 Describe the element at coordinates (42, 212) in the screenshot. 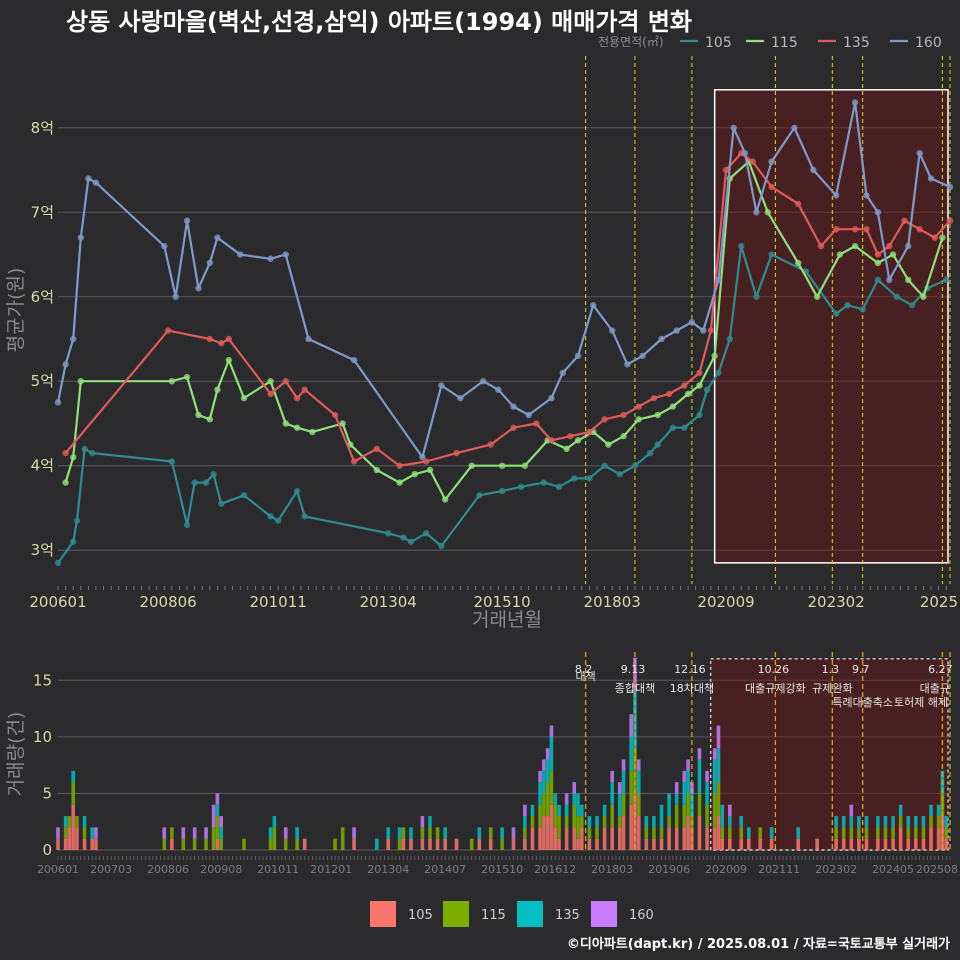

I see `price-y-tick-label: 7억` at that location.